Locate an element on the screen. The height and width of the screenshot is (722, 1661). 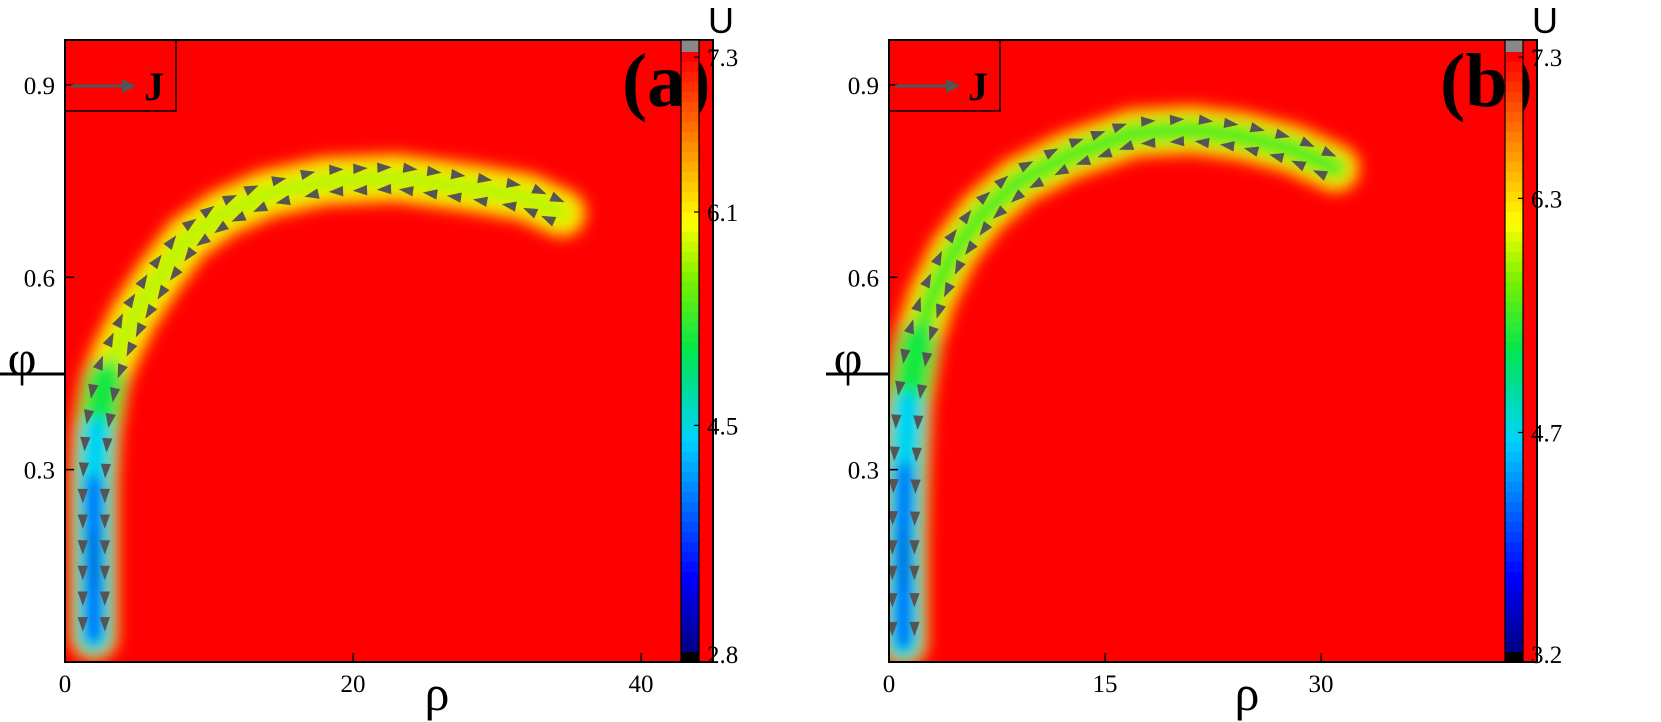
y-axis-title-a: φ is located at coordinates (22, 358).